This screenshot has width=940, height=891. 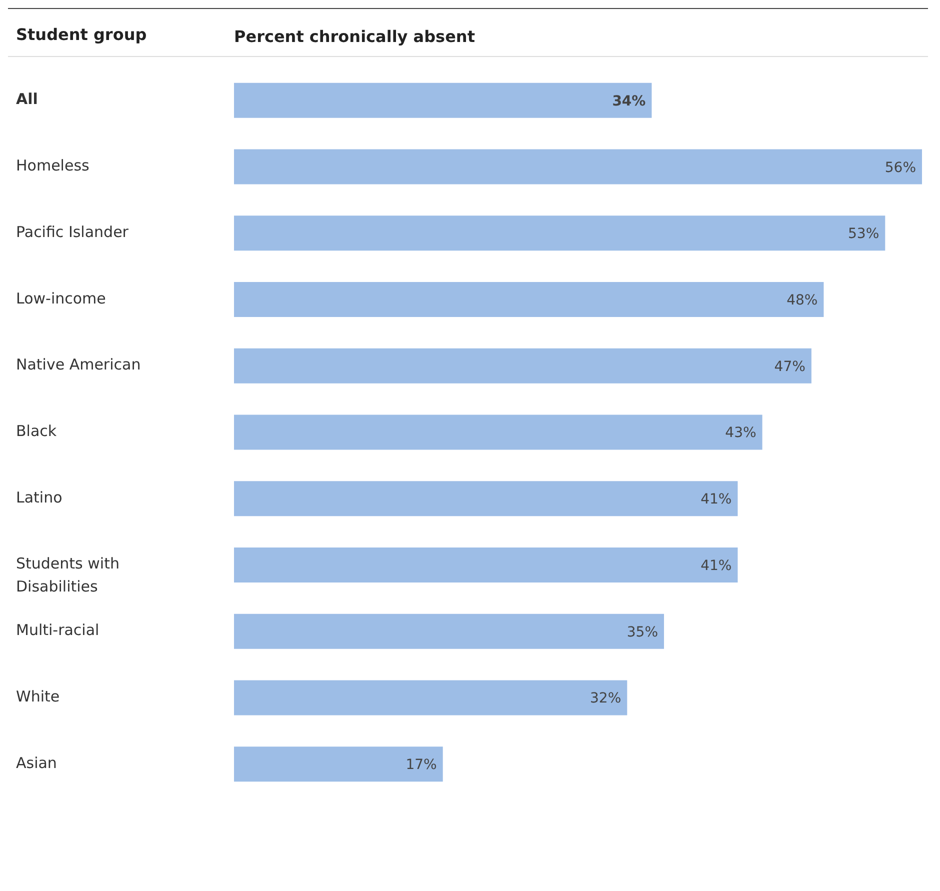 What do you see at coordinates (354, 36) in the screenshot?
I see `x-axis-title: Percent chronically absent` at bounding box center [354, 36].